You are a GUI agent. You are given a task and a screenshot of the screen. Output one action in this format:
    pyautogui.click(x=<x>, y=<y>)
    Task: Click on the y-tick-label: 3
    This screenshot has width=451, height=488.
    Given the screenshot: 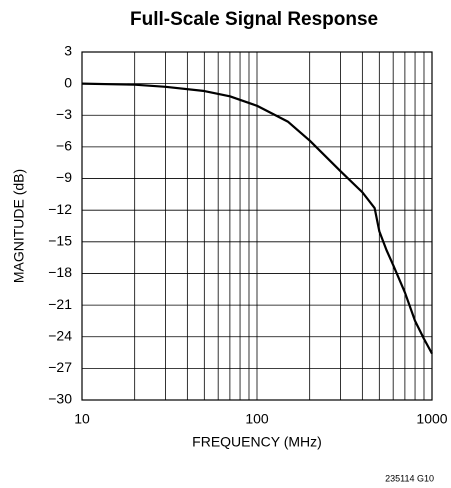 What is the action you would take?
    pyautogui.click(x=68, y=51)
    